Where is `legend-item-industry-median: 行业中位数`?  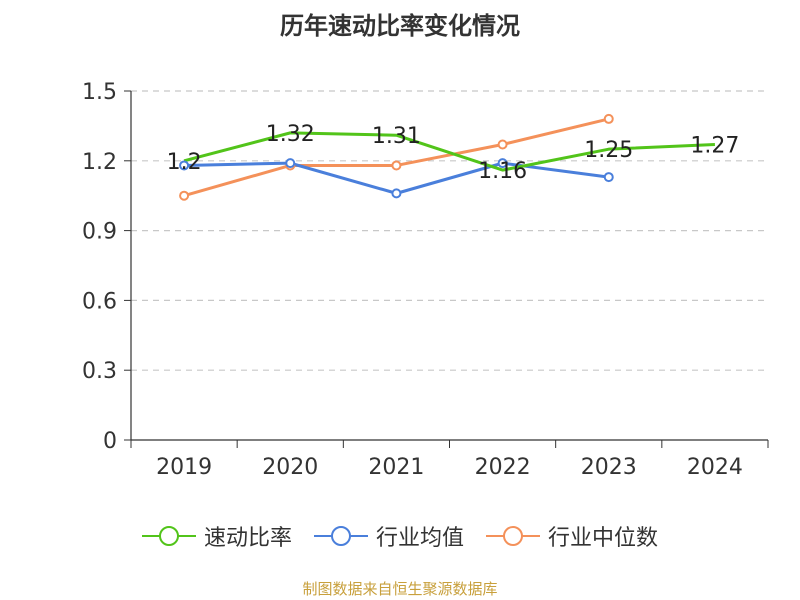 legend-item-industry-median: 行业中位数 is located at coordinates (572, 536).